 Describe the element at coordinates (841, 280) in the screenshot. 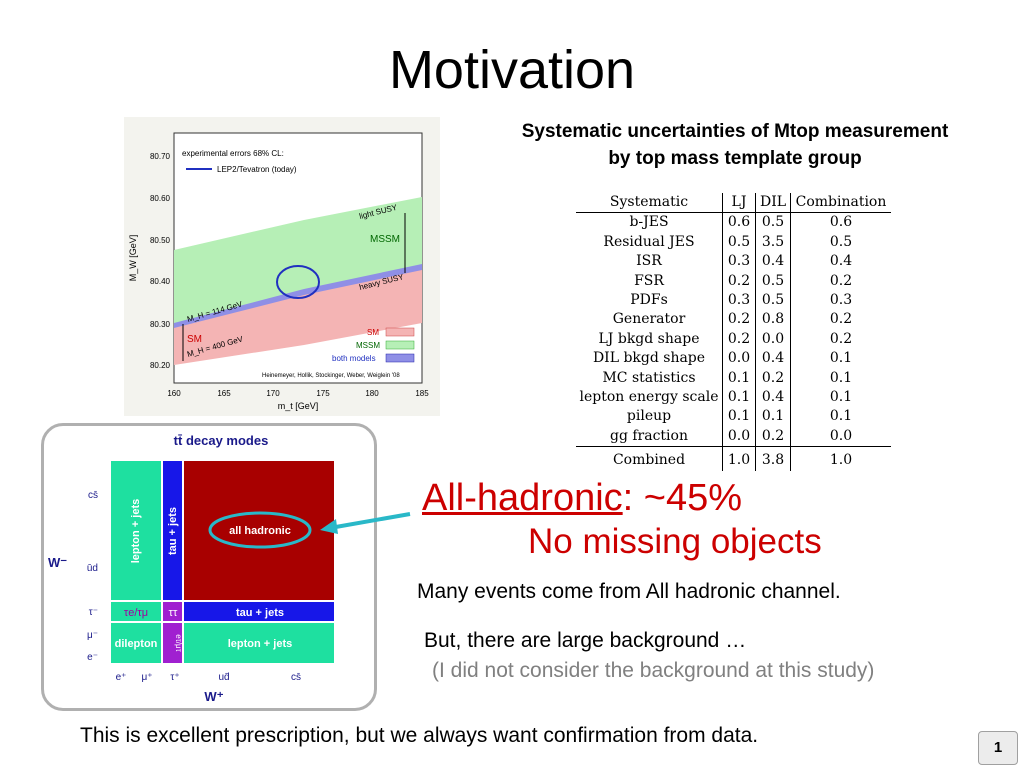

I see `cell-combination: 0.2` at that location.